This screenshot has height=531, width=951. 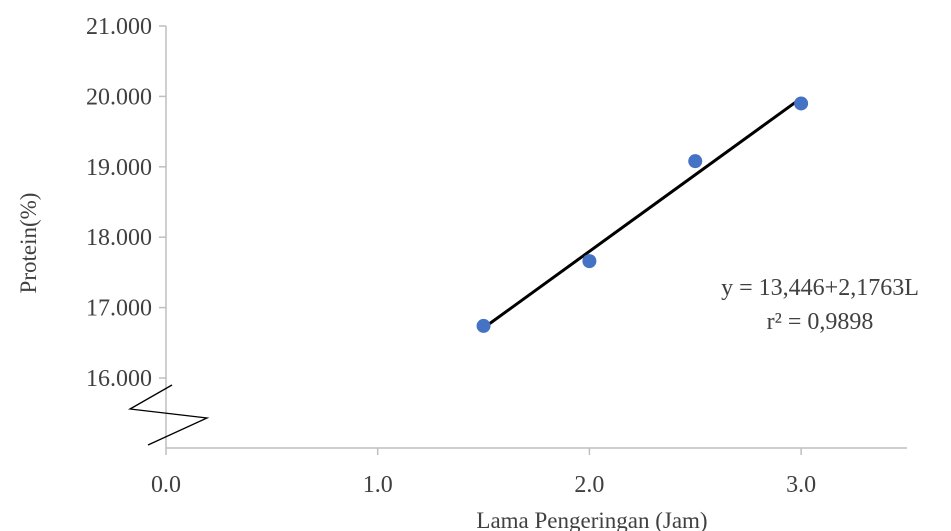 What do you see at coordinates (801, 485) in the screenshot?
I see `x-tick-label: 3.0` at bounding box center [801, 485].